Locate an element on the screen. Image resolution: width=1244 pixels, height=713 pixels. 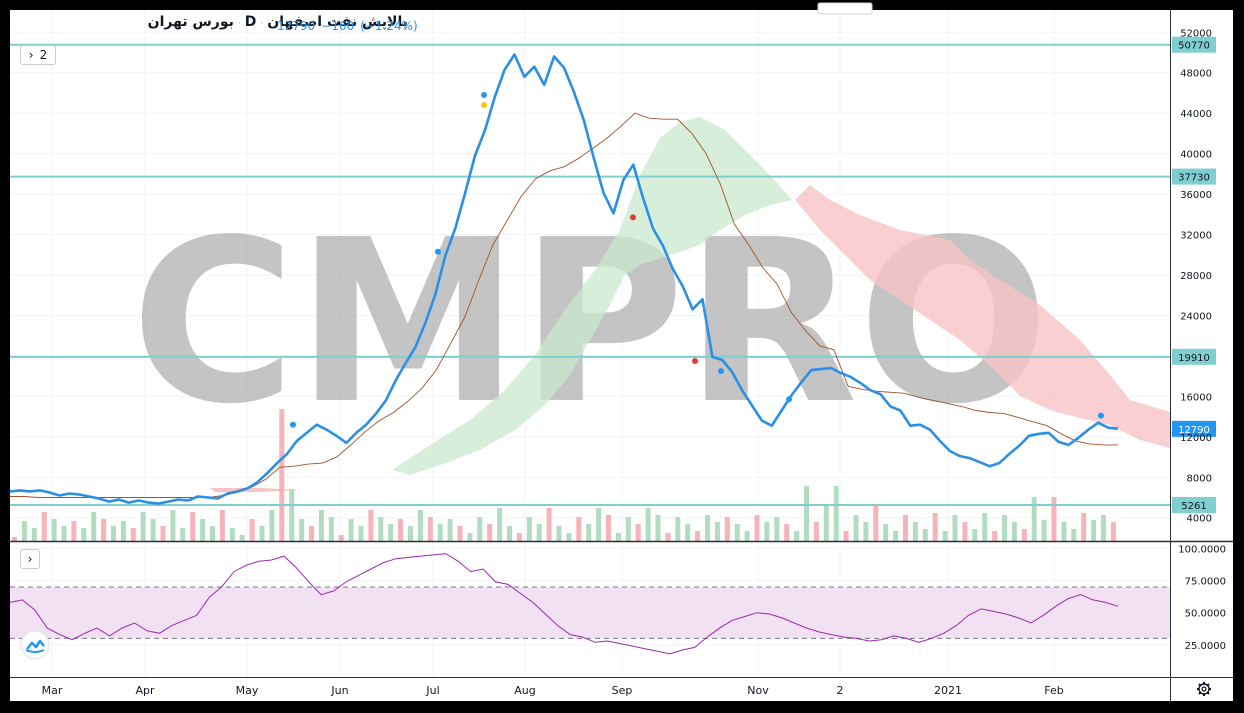
gear-icon is located at coordinates (1204, 689).